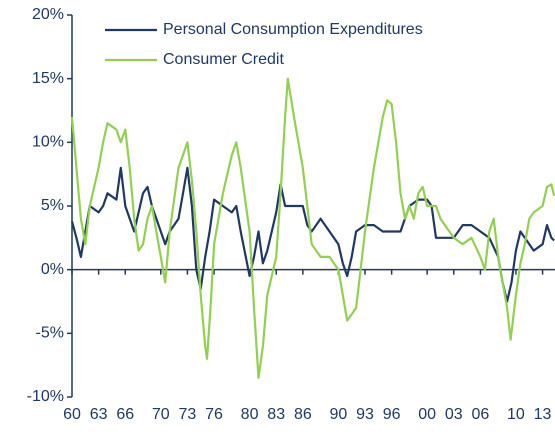 The height and width of the screenshot is (437, 555). What do you see at coordinates (481, 414) in the screenshot?
I see `x-tick-label: 06` at bounding box center [481, 414].